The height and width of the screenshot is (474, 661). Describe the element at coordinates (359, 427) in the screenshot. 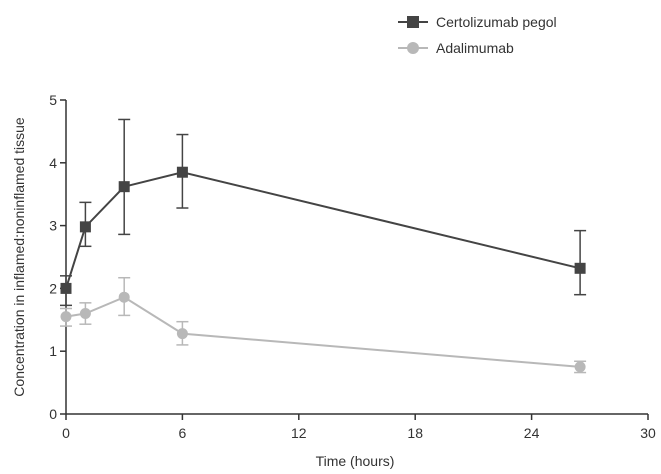

I see `x-ticks: 0 6 12 18 24 30` at that location.